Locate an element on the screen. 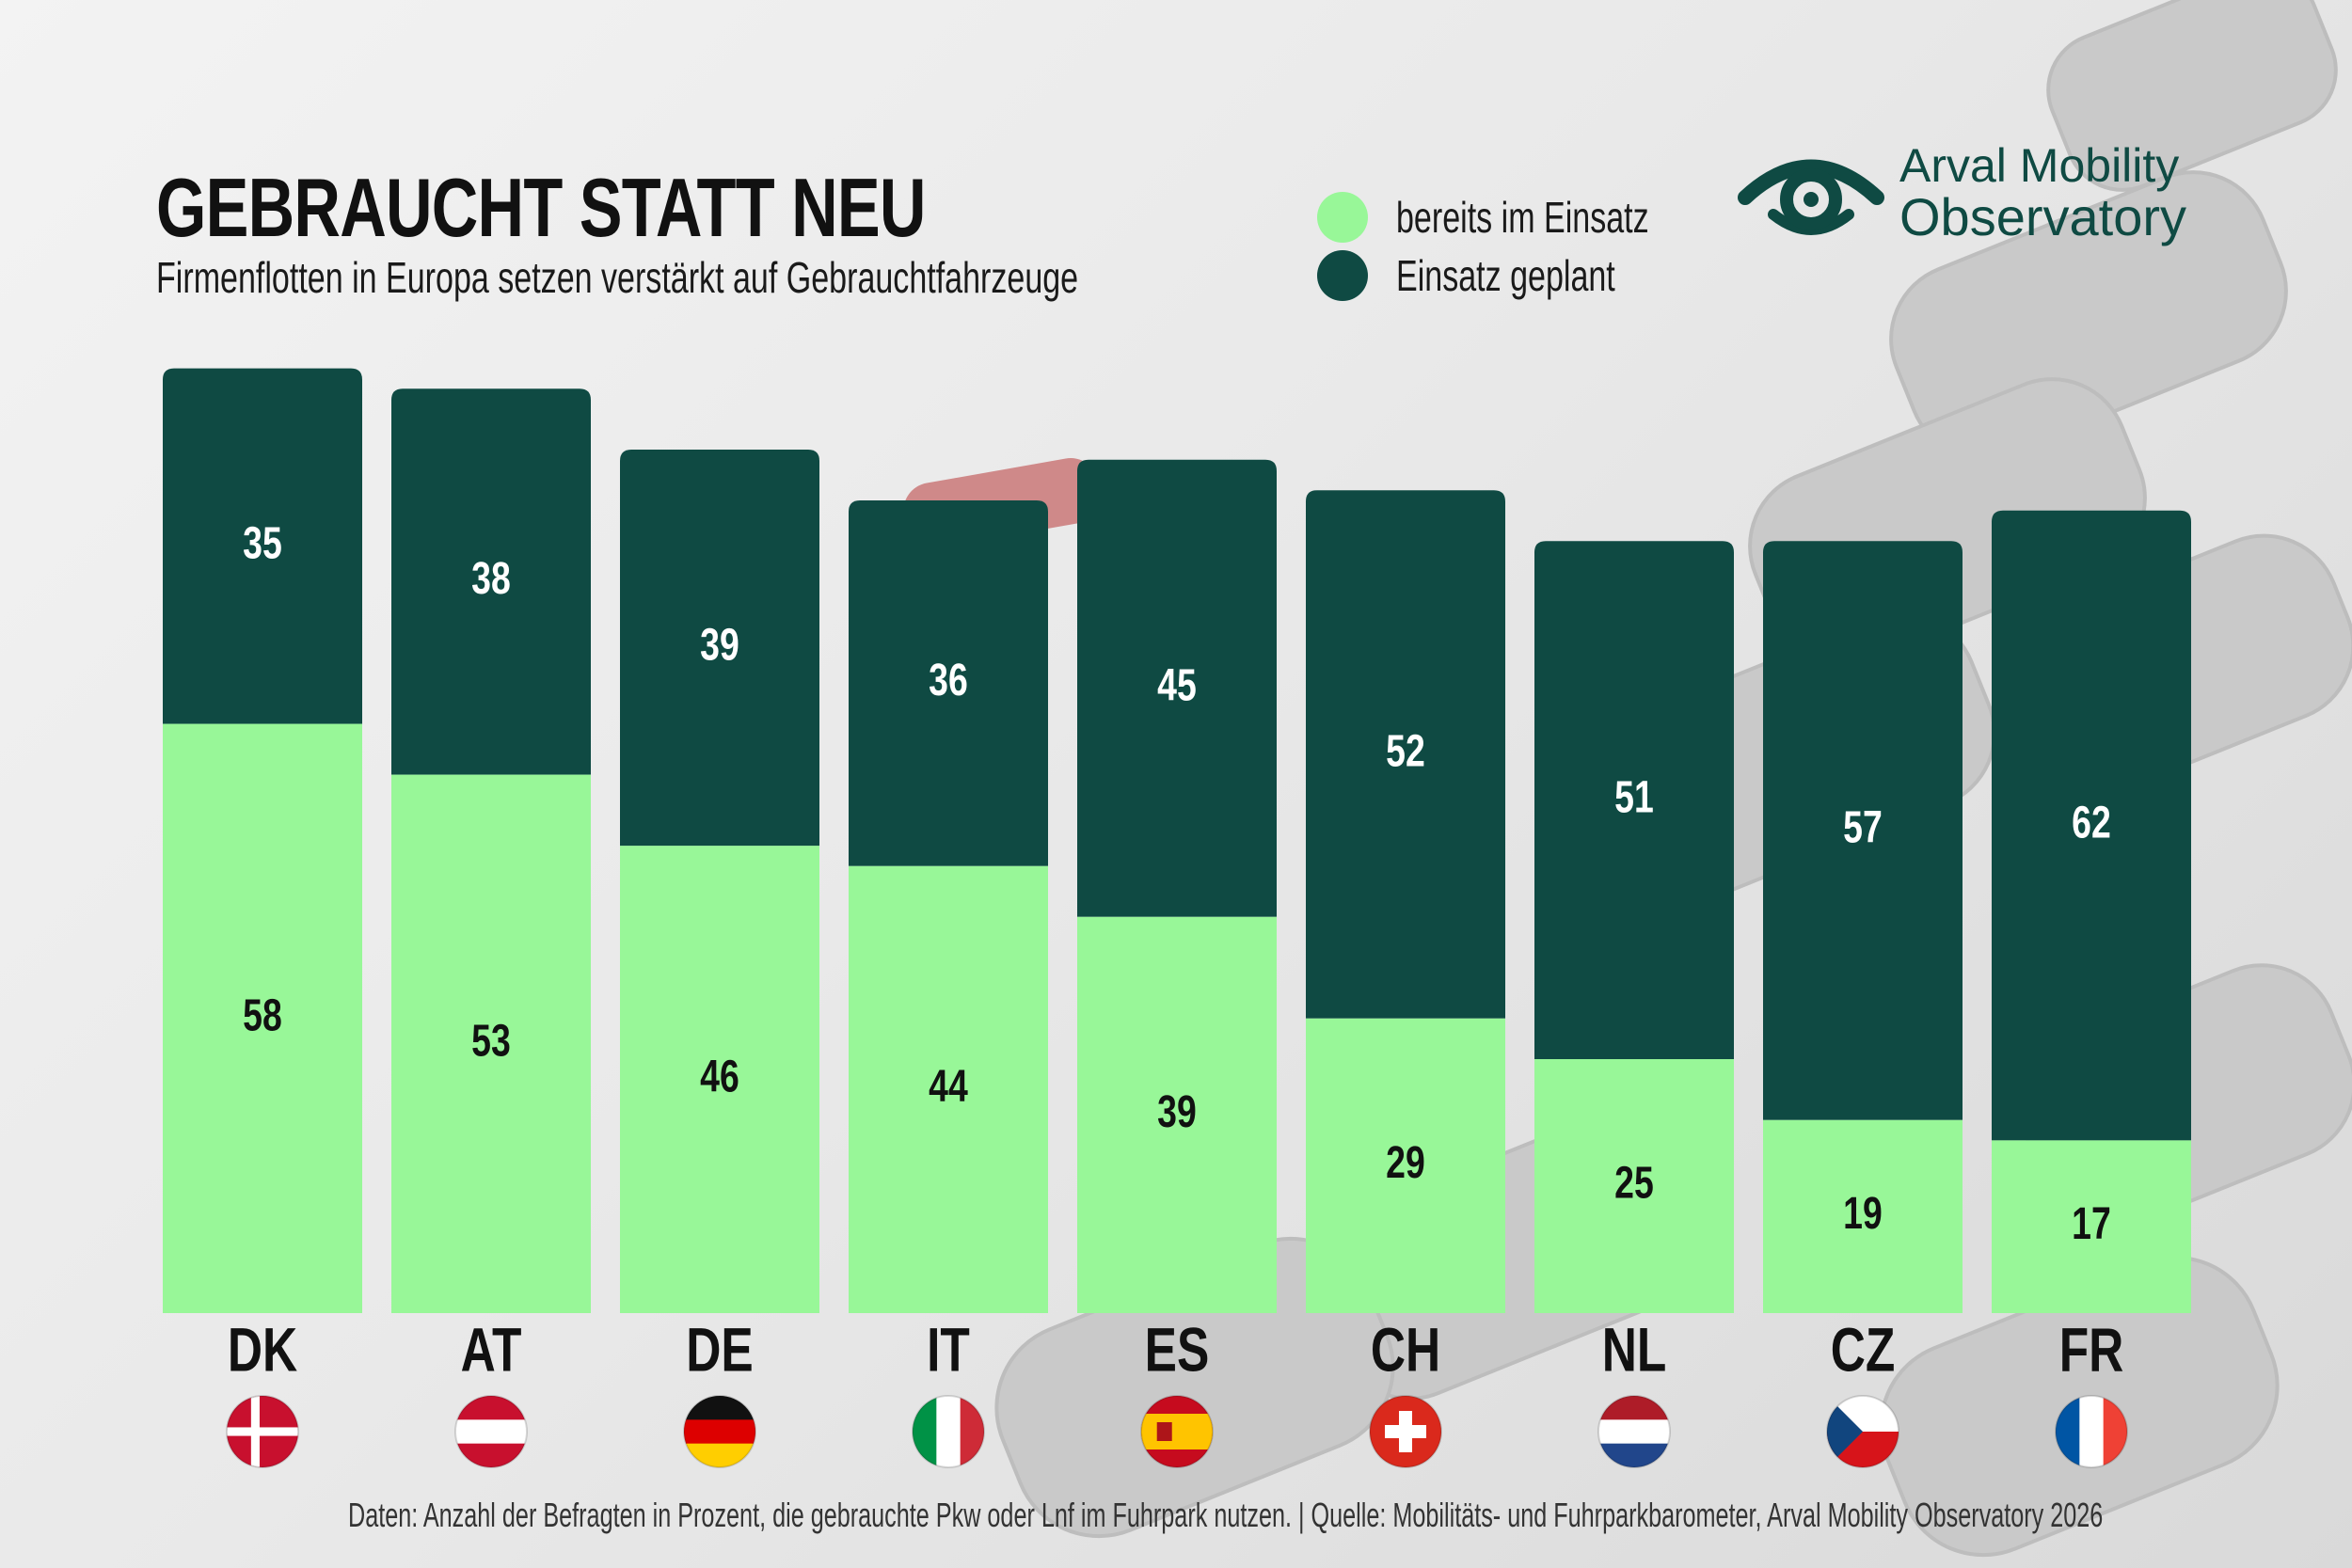  value-label-used-es: 39 is located at coordinates (1177, 1112).